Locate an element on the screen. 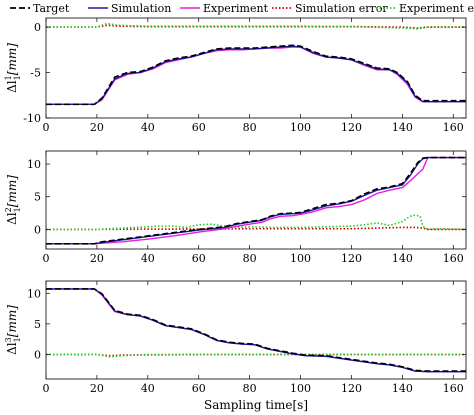  y-tick-label: -10 is located at coordinates (32, 118).